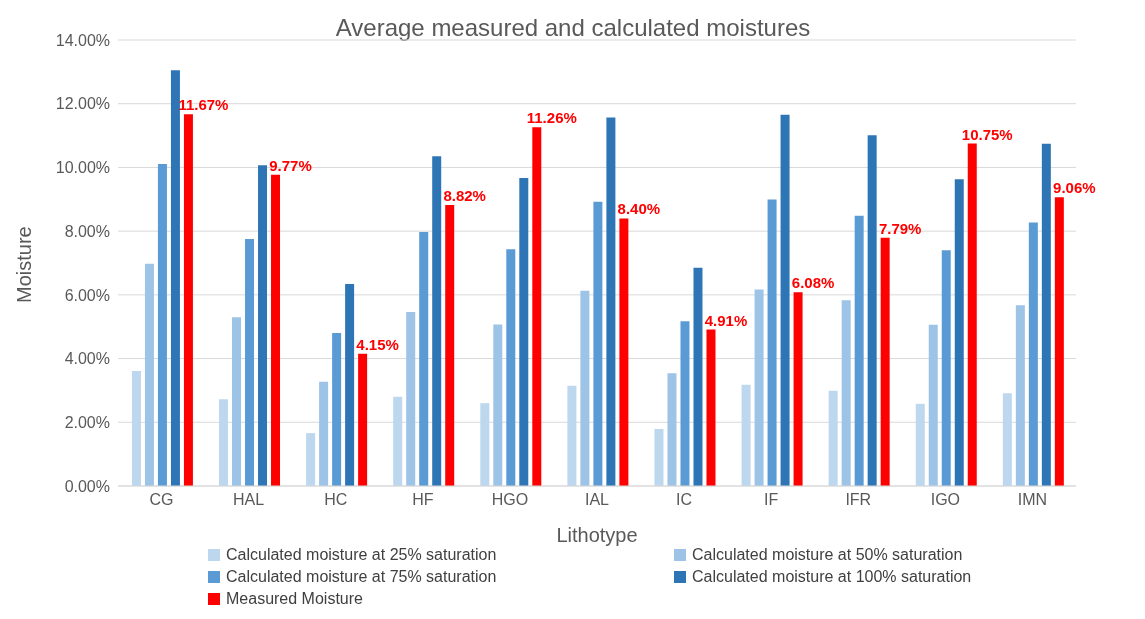 This screenshot has height=619, width=1145. I want to click on y-tick-label: 10.00%, so click(82, 168).